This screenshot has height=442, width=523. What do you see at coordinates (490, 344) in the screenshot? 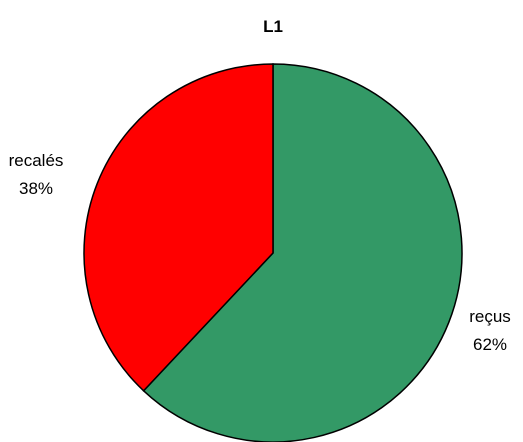
I see `slice-label-recus-value: 62%` at bounding box center [490, 344].